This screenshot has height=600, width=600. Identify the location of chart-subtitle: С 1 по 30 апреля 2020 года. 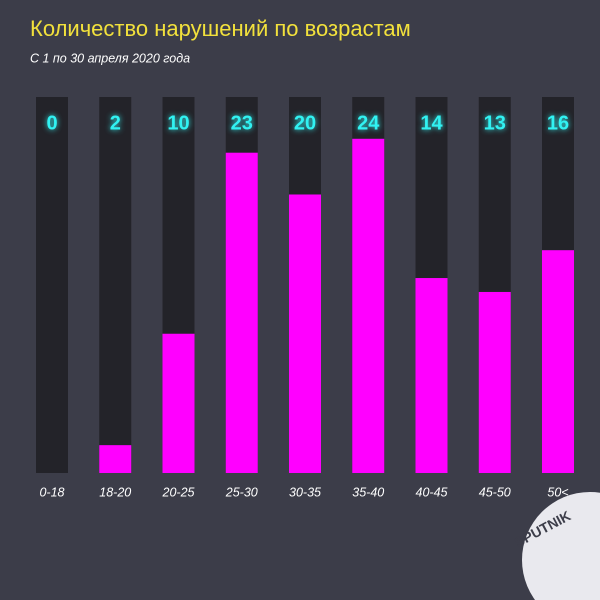
(110, 58).